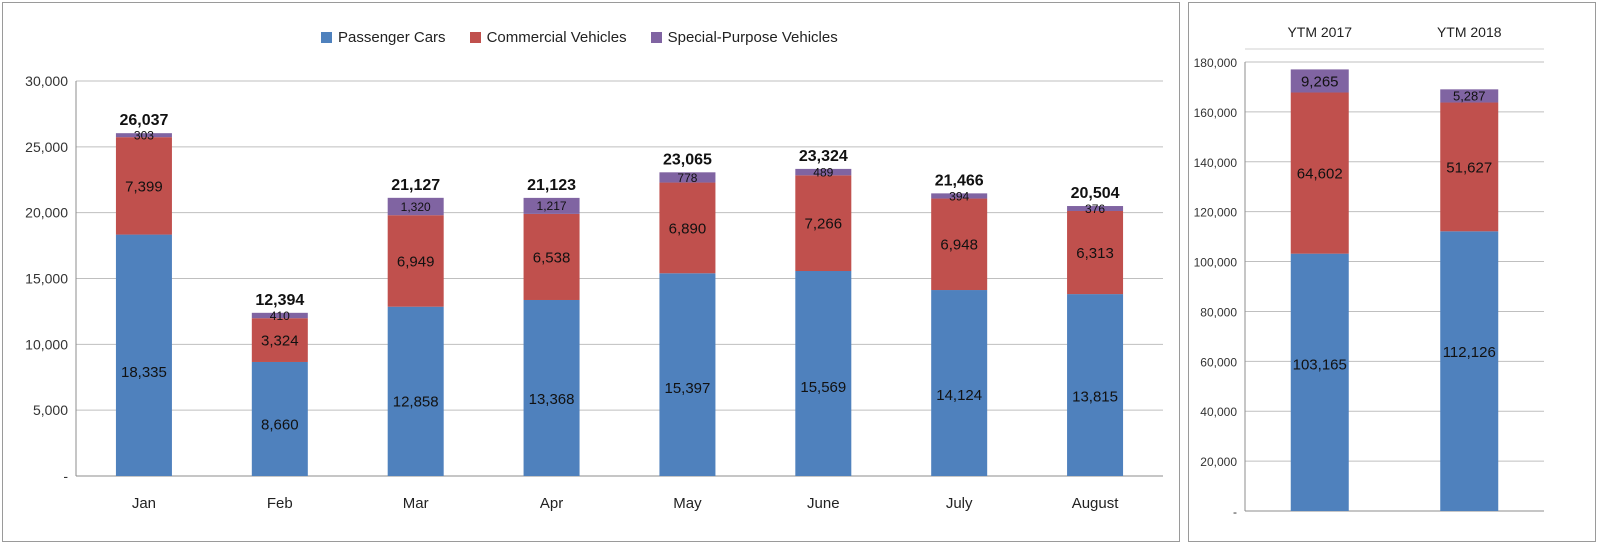 Image resolution: width=1600 pixels, height=547 pixels. Describe the element at coordinates (551, 185) in the screenshot. I see `total-label: 21,123` at that location.